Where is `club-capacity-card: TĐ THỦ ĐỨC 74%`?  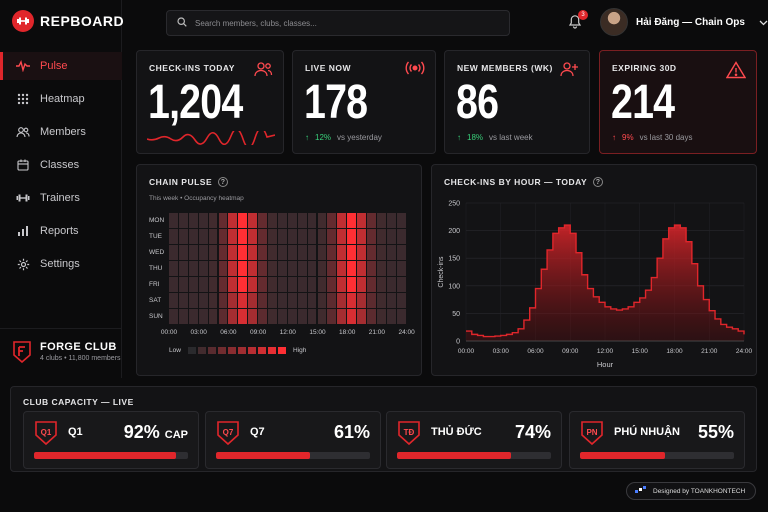 club-capacity-card: TĐ THỦ ĐỨC 74% is located at coordinates (474, 440).